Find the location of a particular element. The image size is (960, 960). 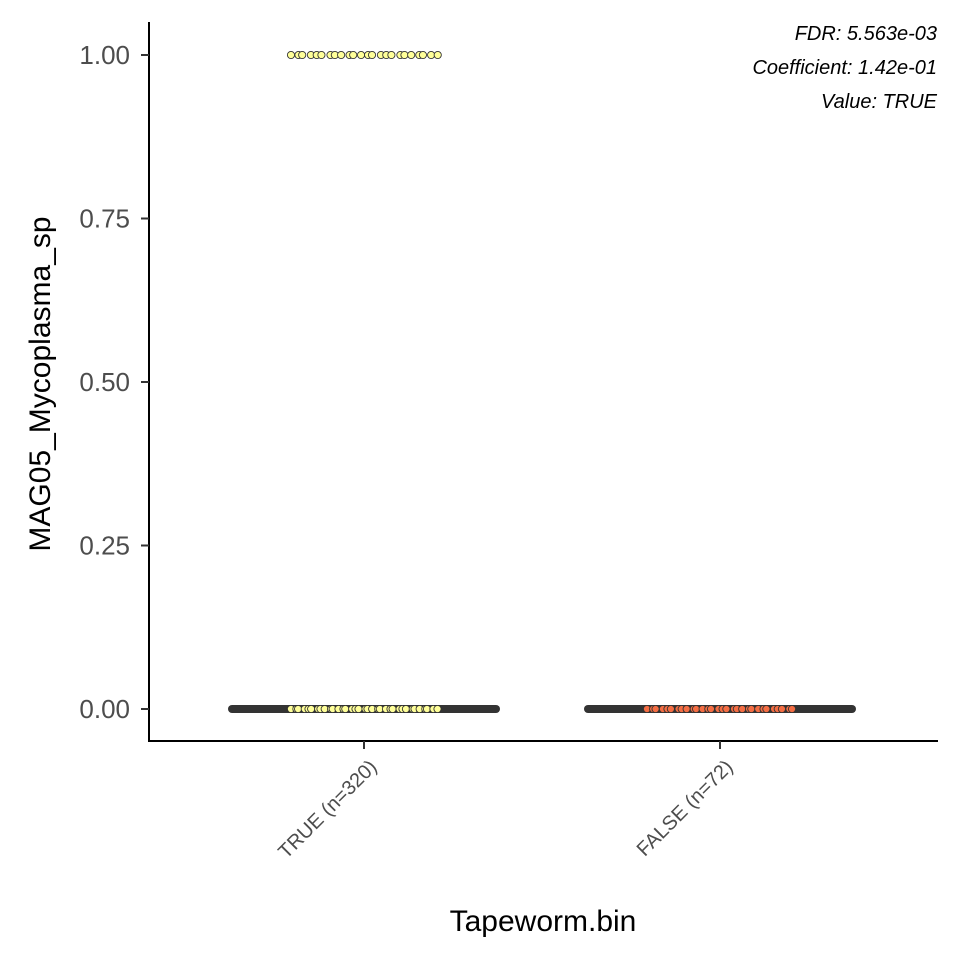

y-tick-label: 1.00 is located at coordinates (104, 55).